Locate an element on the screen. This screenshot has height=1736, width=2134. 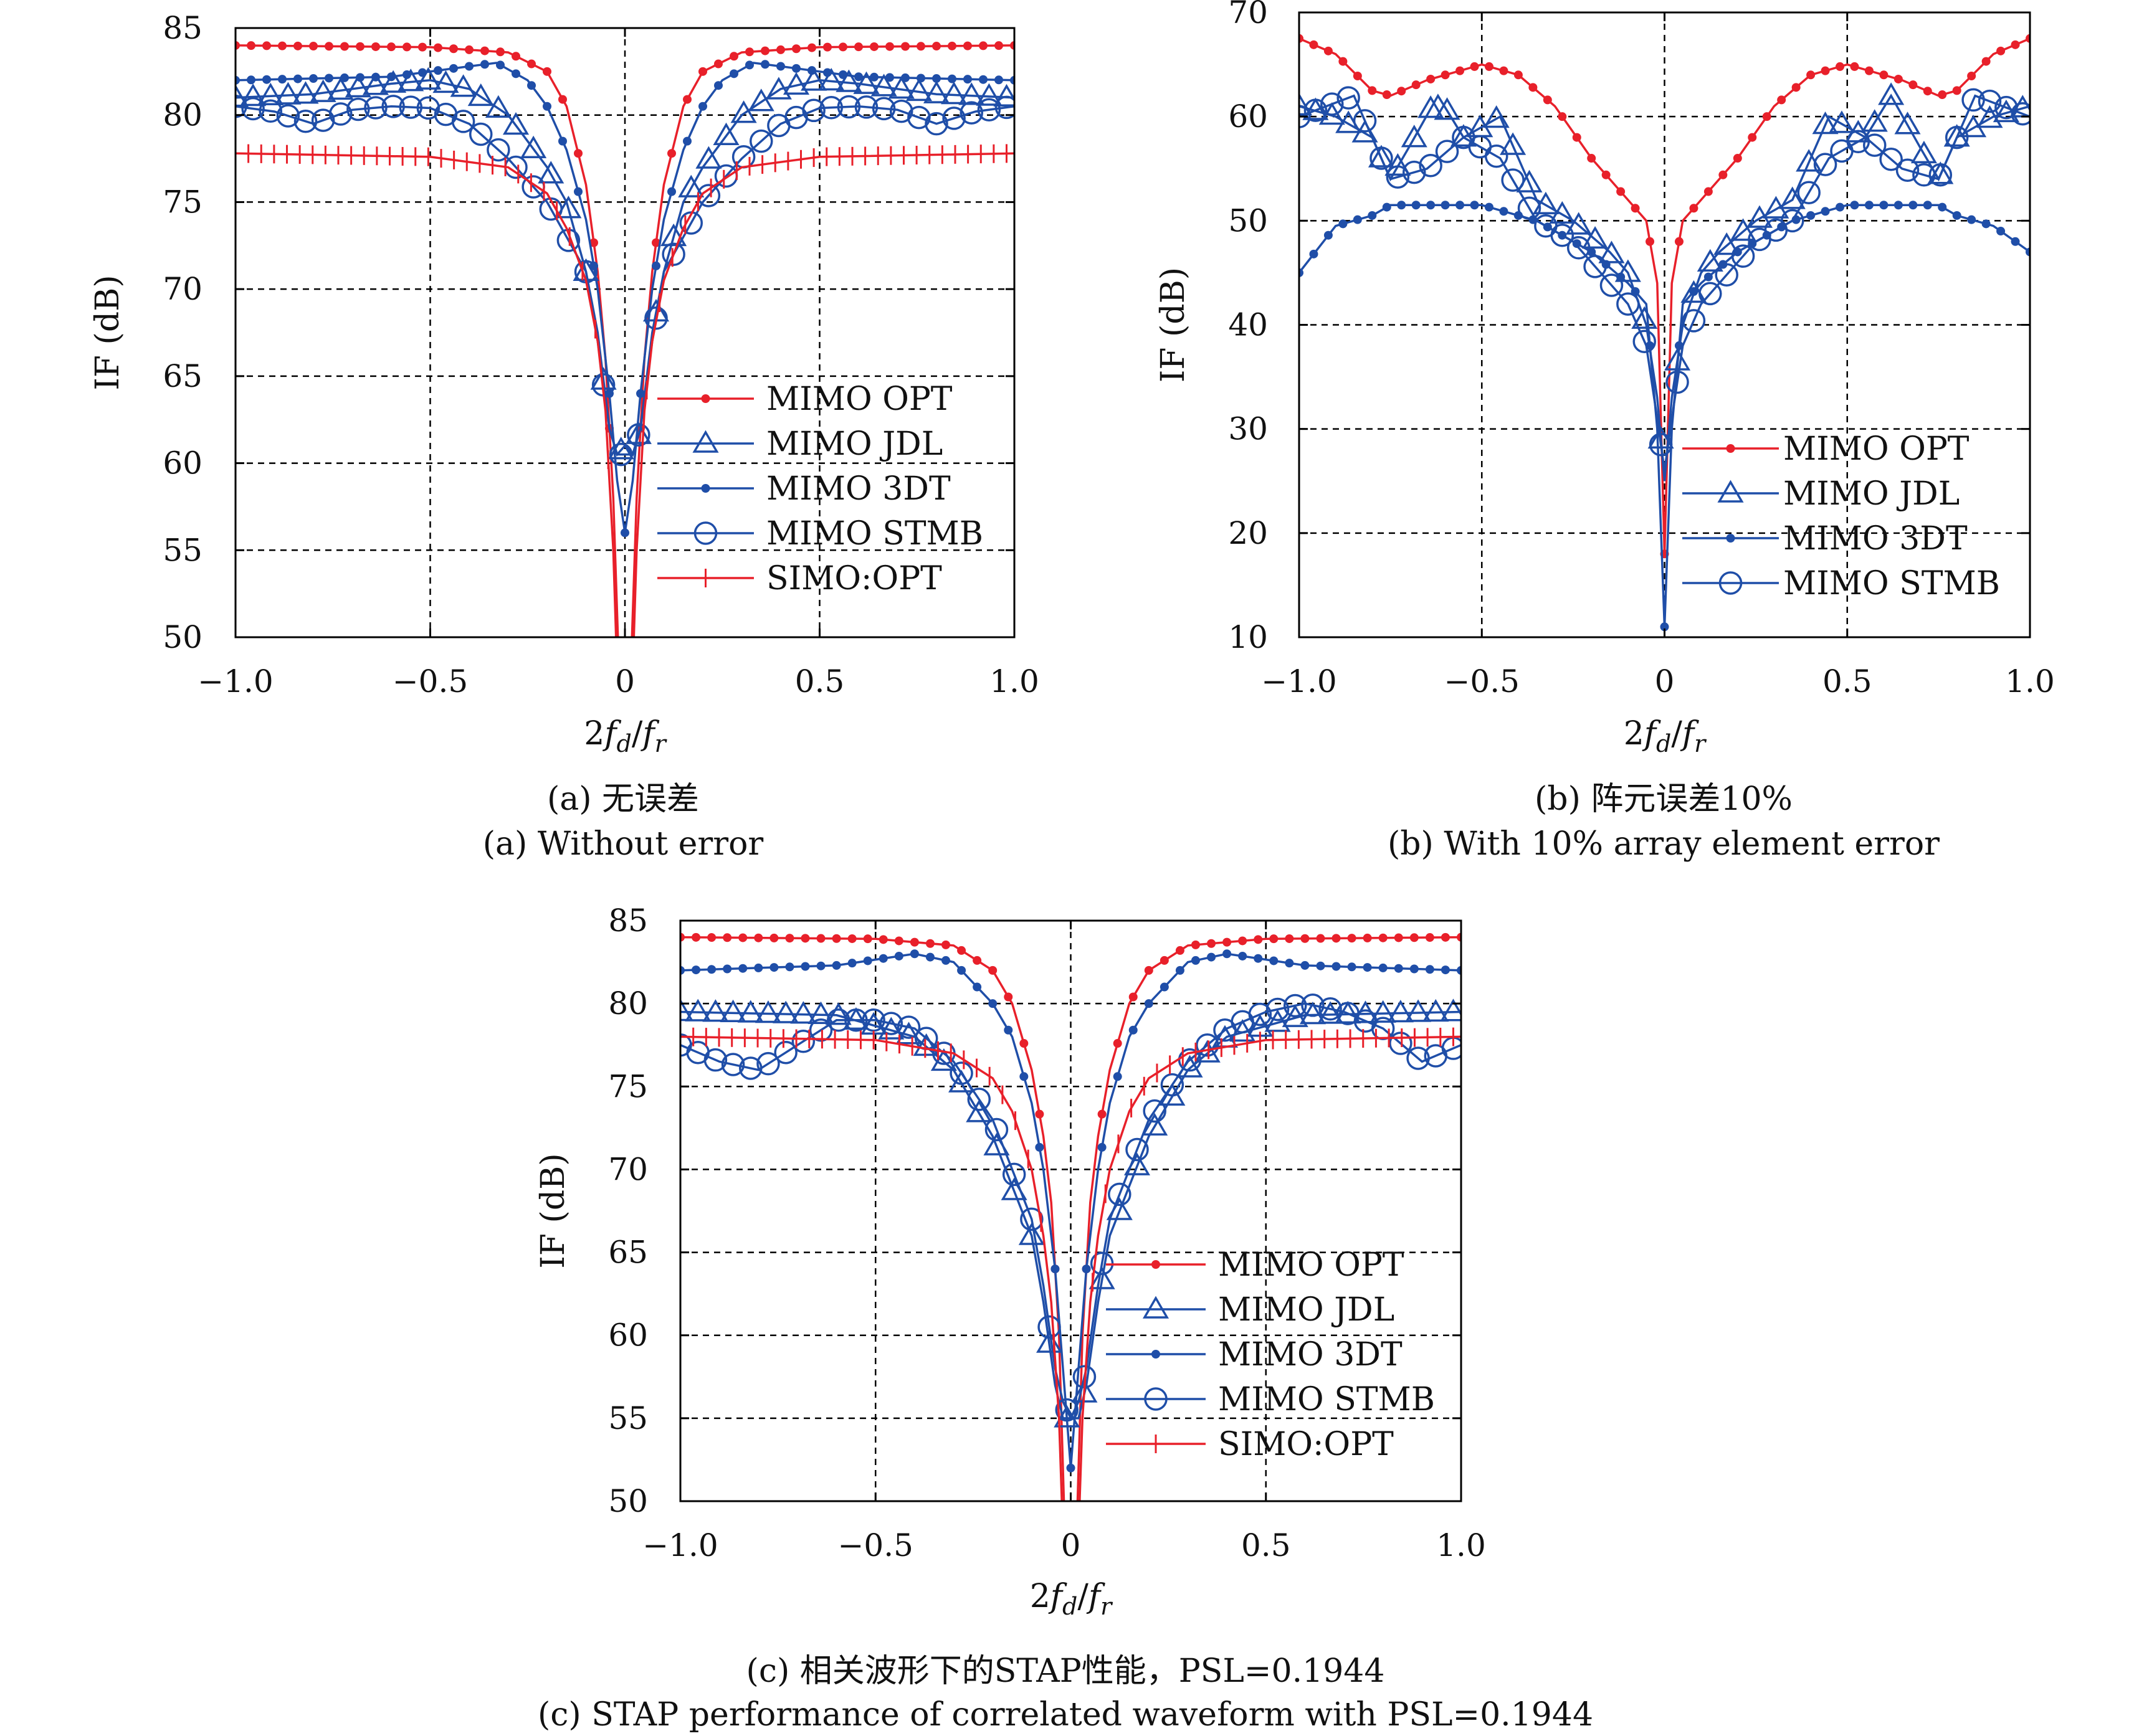
series-line-mimo-stmb is located at coordinates (1665, 282).